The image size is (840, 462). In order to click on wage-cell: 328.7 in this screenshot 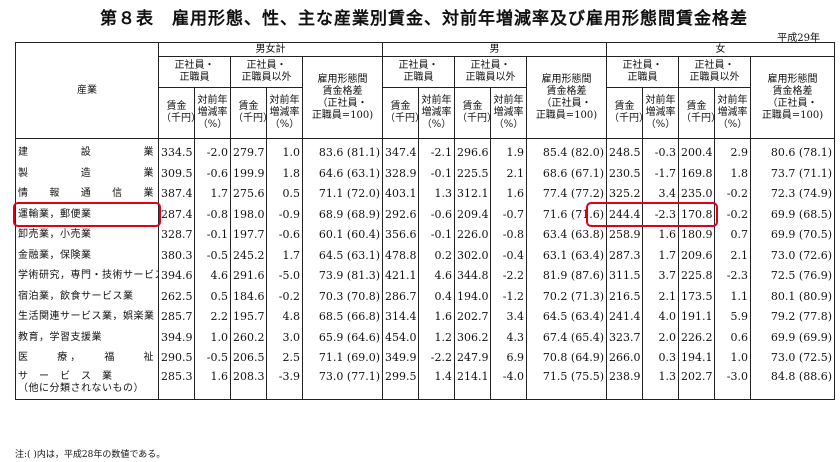, I will do `click(176, 235)`.